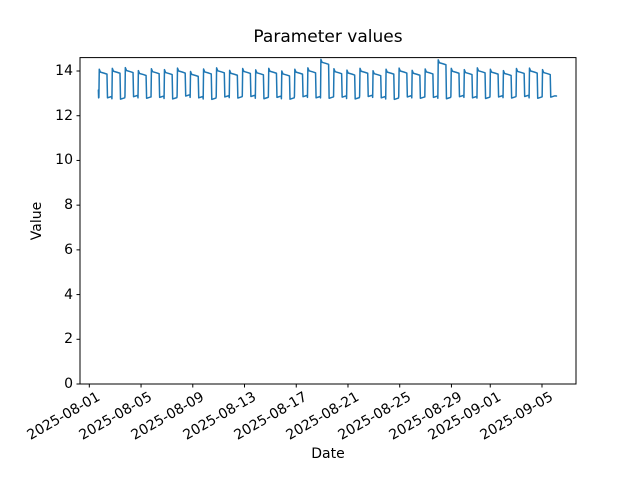 Image resolution: width=640 pixels, height=480 pixels. Describe the element at coordinates (68, 384) in the screenshot. I see `y-tick-label: 0` at that location.